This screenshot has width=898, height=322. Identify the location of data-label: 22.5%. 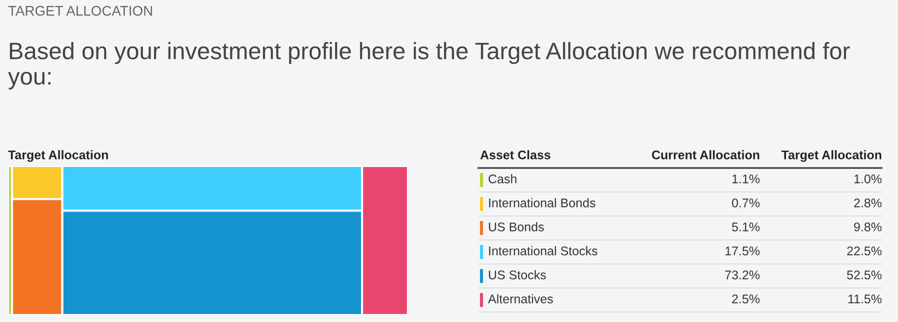
(864, 251).